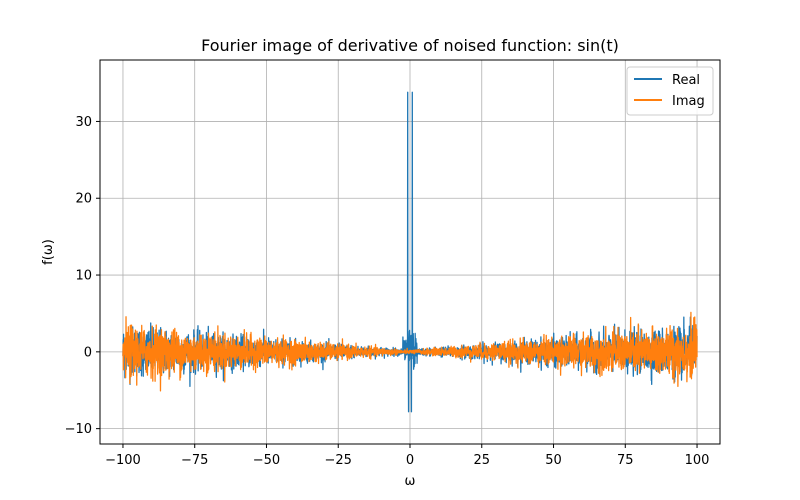 Image resolution: width=800 pixels, height=500 pixels. What do you see at coordinates (410, 460) in the screenshot?
I see `x-tick-label: 0` at bounding box center [410, 460].